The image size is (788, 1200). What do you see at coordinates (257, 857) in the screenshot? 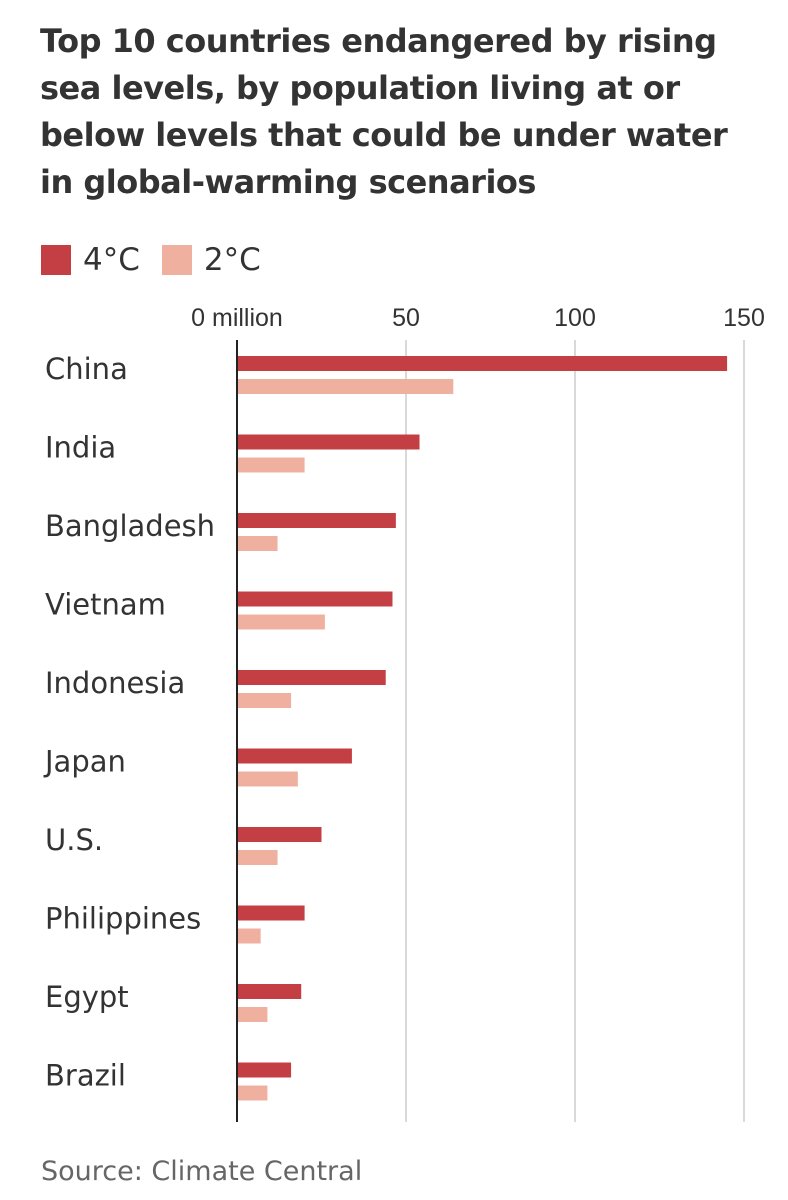
I see `bar-2c-u-s` at bounding box center [257, 857].